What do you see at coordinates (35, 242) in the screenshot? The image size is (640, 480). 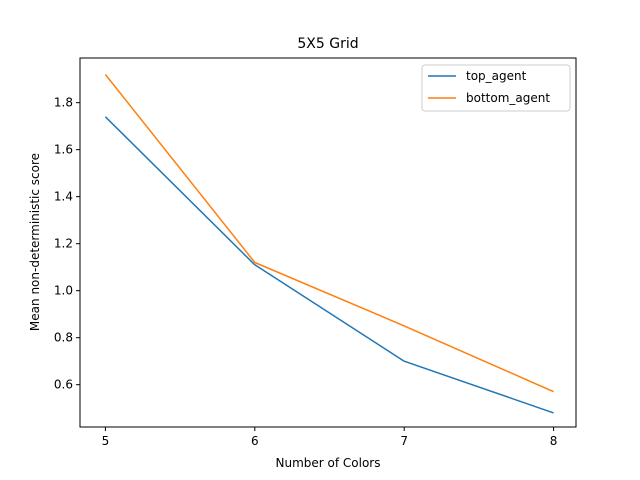 I see `y-axis-title: Mean non-deterministic score` at bounding box center [35, 242].